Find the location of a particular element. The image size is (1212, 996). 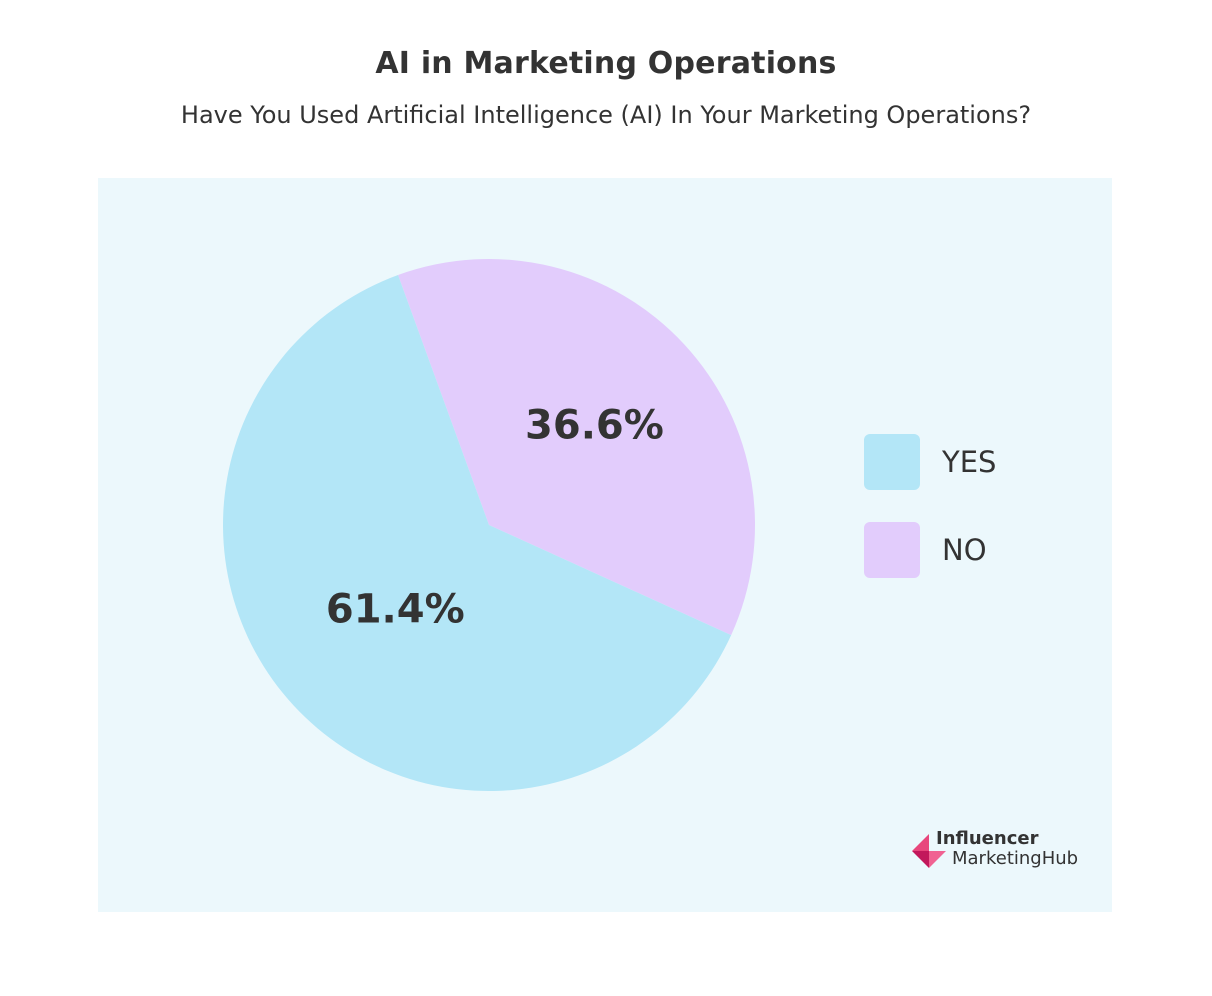

pie-slice-no is located at coordinates (576, 447).